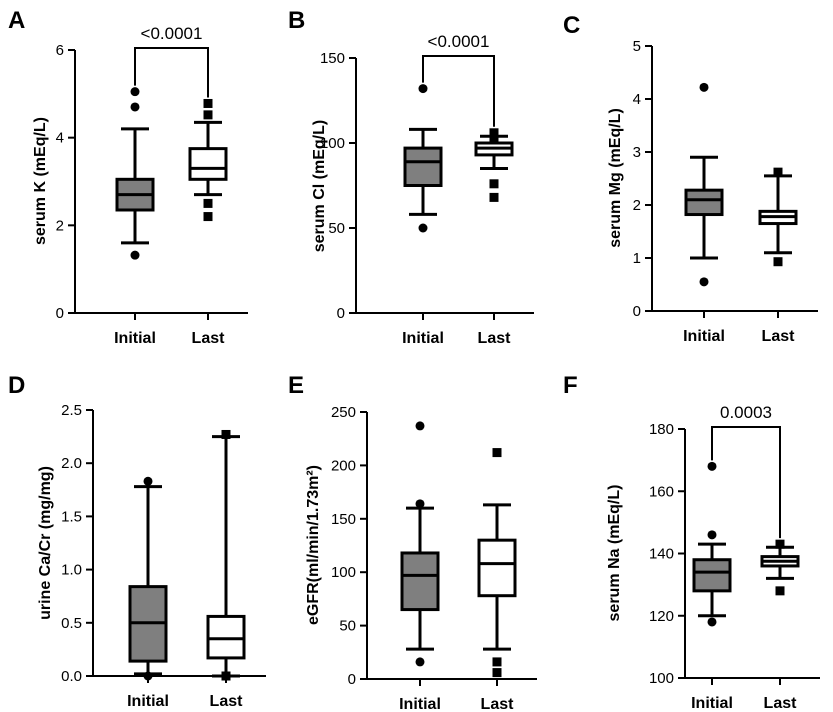 This screenshot has height=712, width=833. What do you see at coordinates (71, 410) in the screenshot?
I see `y-tick-label: 2.5` at bounding box center [71, 410].